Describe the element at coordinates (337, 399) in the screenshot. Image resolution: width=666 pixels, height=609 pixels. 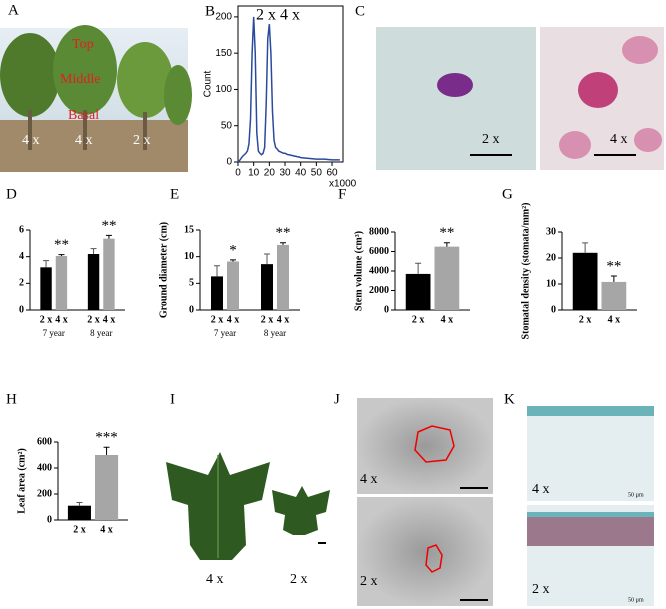
I see `panel-label: J` at that location.